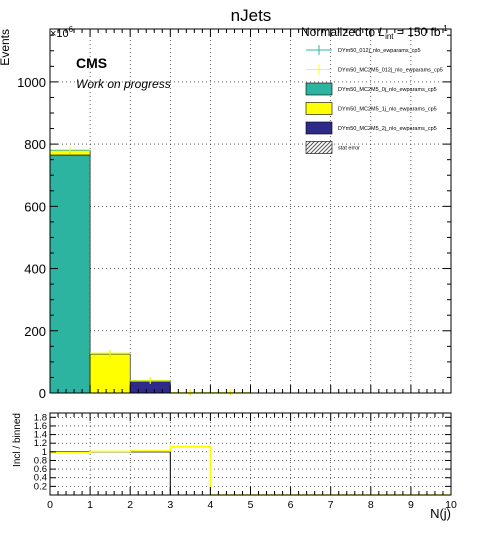 This screenshot has height=536, width=502. What do you see at coordinates (6, 47) in the screenshot?
I see `top-y-label: Events` at bounding box center [6, 47].